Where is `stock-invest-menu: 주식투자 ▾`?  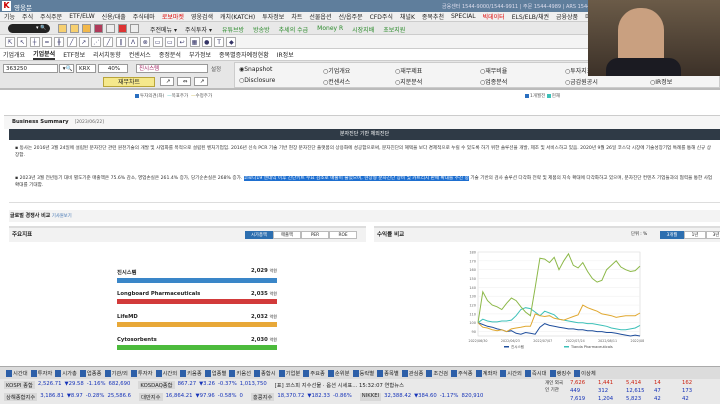 stock-invest-menu: 주식투자 ▾ is located at coordinates (198, 30).